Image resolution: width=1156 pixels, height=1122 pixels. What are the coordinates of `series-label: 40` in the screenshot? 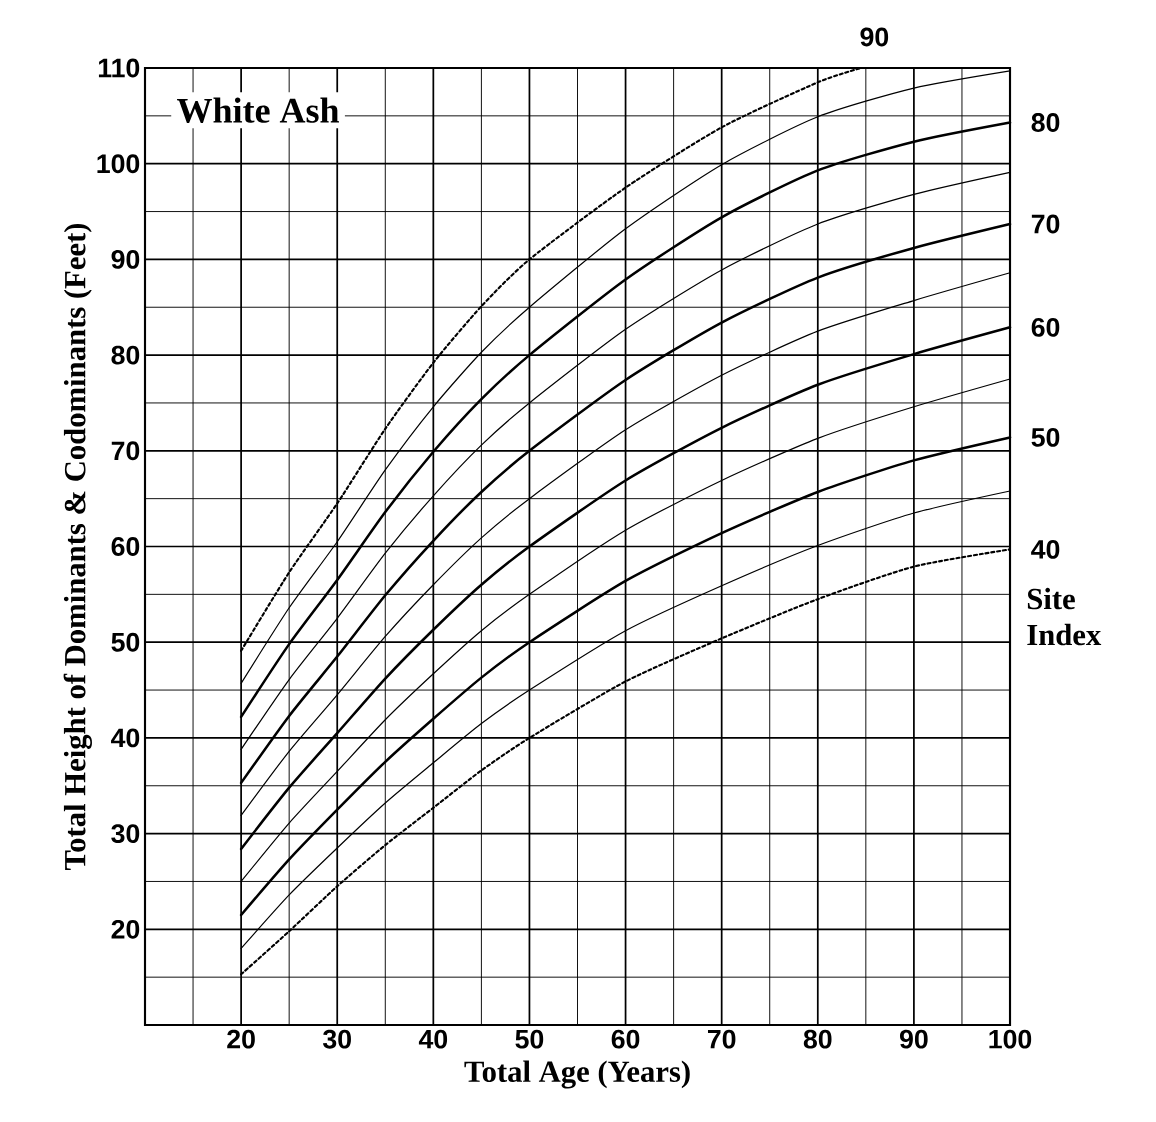 It's located at (1045, 549).